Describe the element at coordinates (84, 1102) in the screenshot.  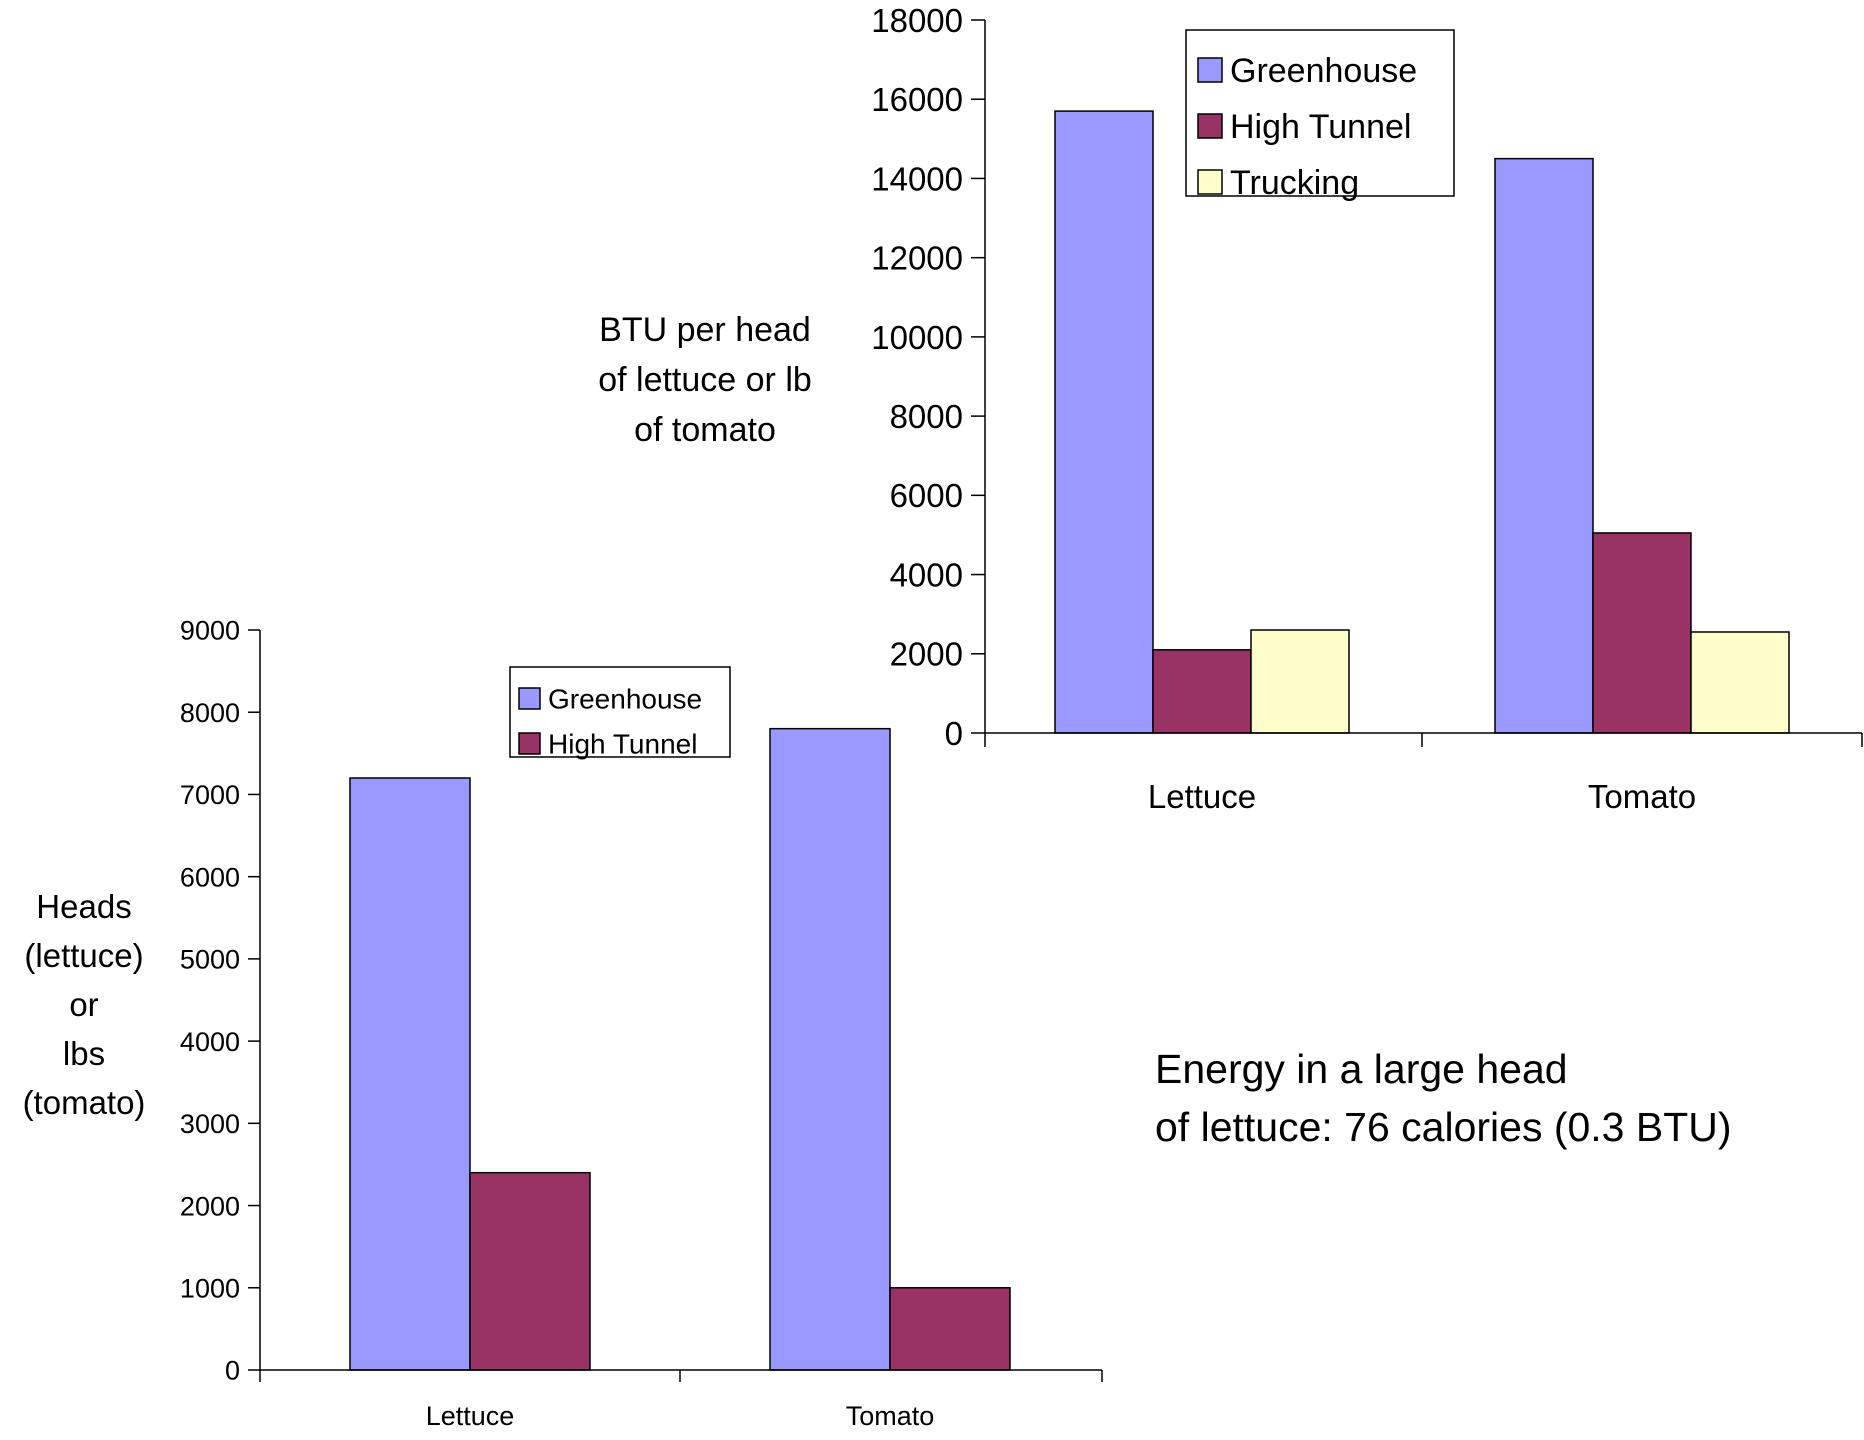
I see `bottom-ylabel-line-5: (tomato)` at that location.